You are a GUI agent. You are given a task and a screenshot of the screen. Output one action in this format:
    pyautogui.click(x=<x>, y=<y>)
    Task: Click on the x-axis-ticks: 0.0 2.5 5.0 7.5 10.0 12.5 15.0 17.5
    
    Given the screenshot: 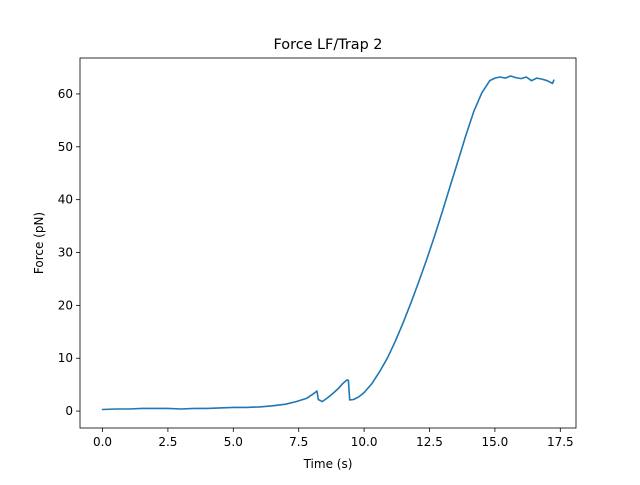 What is the action you would take?
    pyautogui.click(x=333, y=438)
    